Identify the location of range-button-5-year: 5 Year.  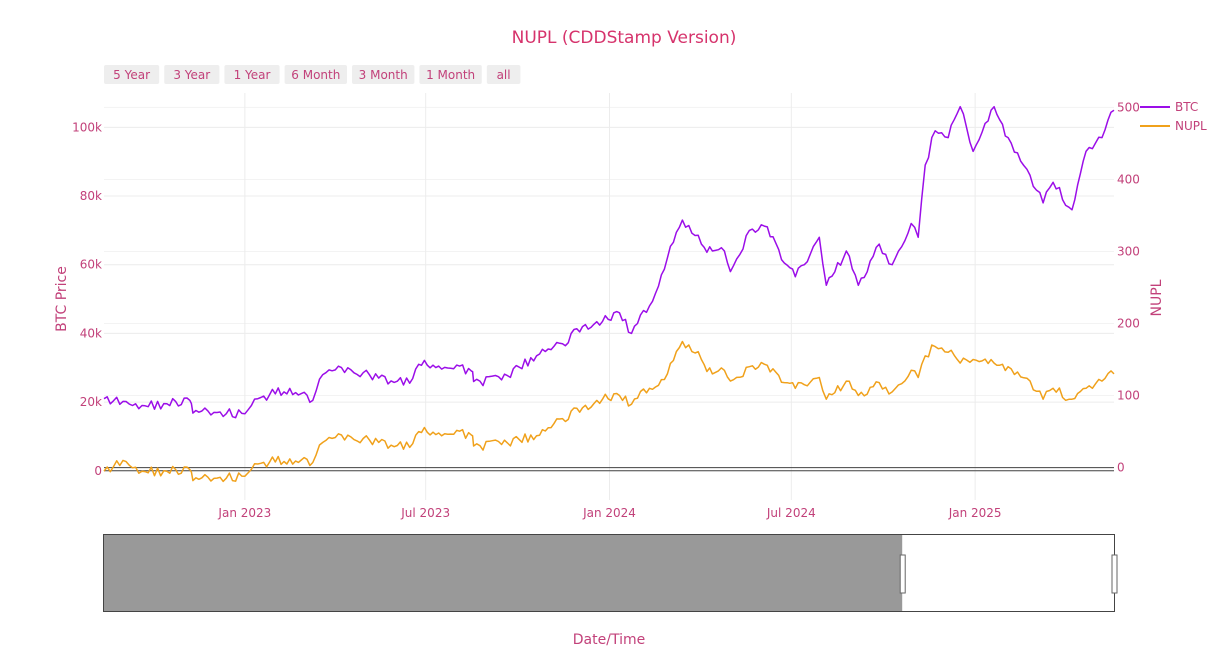
(132, 74).